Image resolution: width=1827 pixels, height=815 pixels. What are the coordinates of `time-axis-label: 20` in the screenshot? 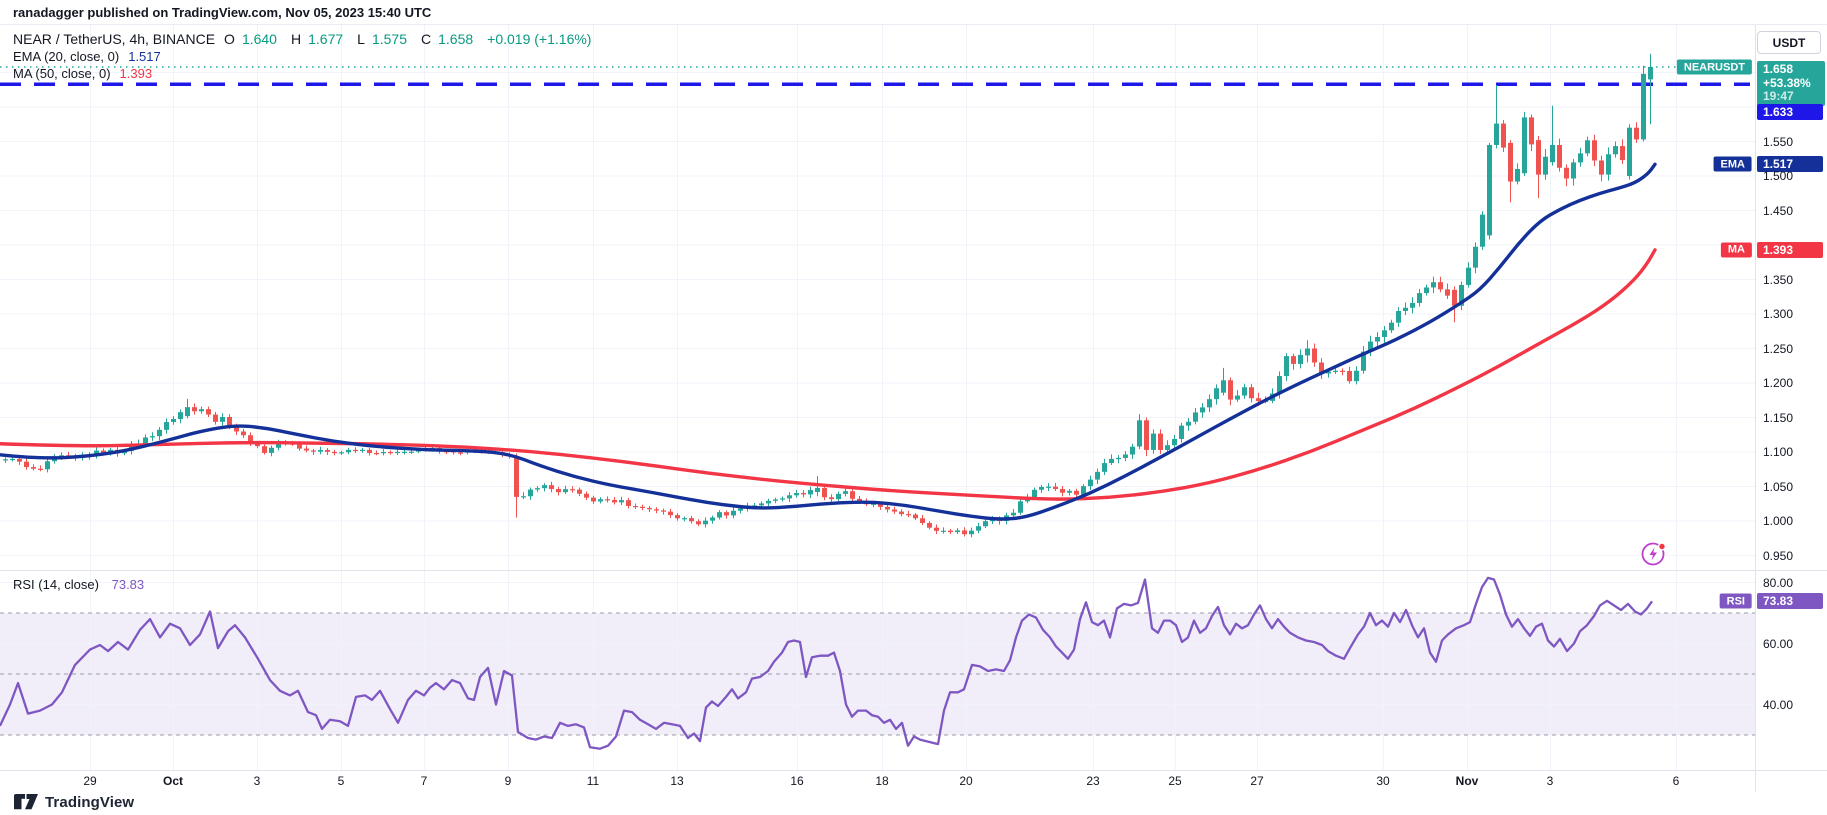 It's located at (966, 781).